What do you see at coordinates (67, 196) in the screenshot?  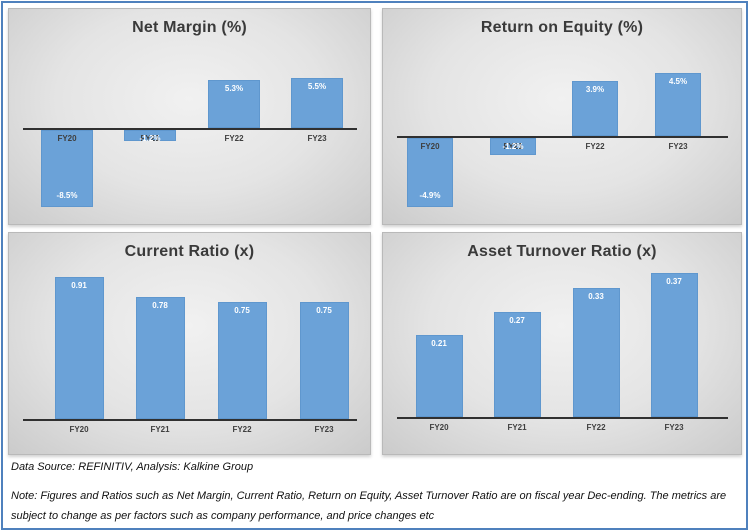 I see `value-label-fy20: -8.5%` at bounding box center [67, 196].